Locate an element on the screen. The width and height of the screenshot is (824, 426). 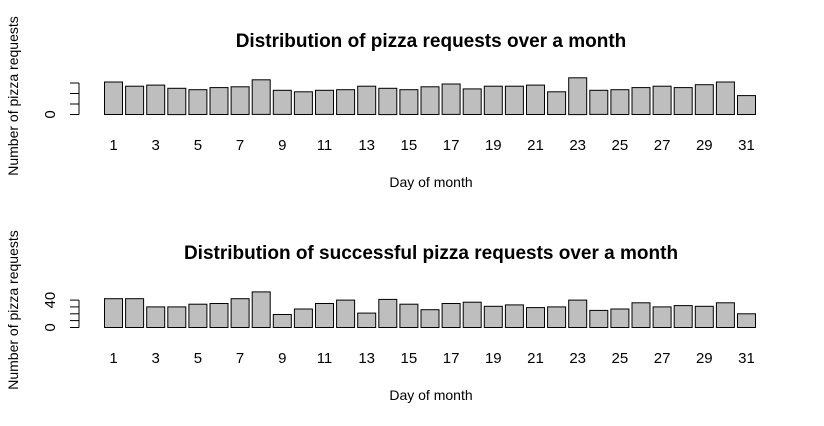
x-tick-label: 7 is located at coordinates (240, 358).